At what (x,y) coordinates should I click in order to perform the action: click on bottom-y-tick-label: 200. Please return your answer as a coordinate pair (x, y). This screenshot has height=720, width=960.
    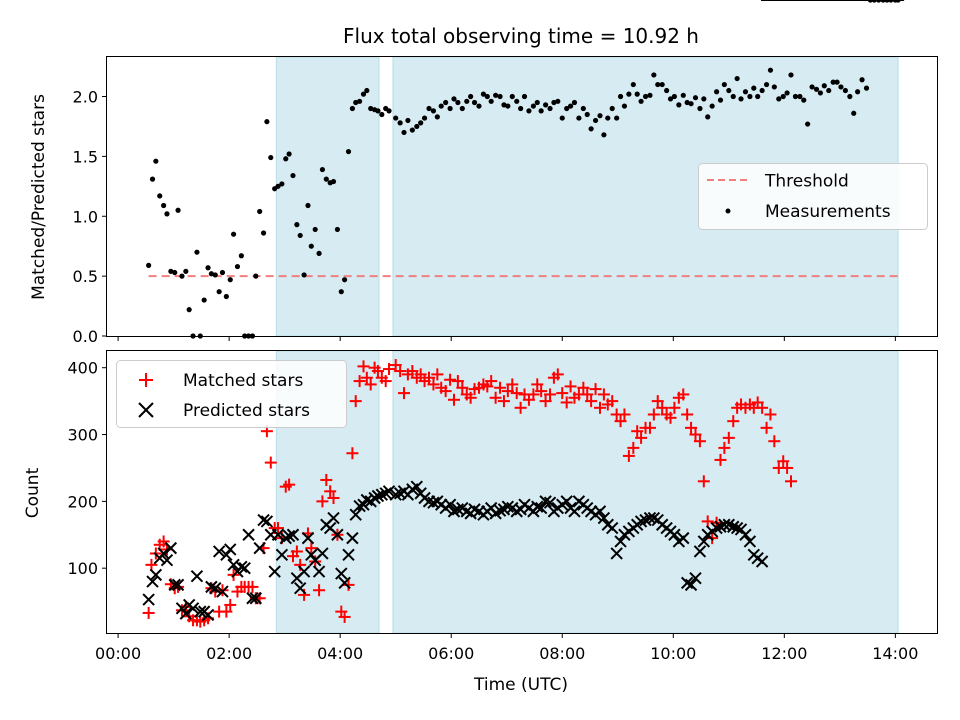
    Looking at the image, I should click on (82, 501).